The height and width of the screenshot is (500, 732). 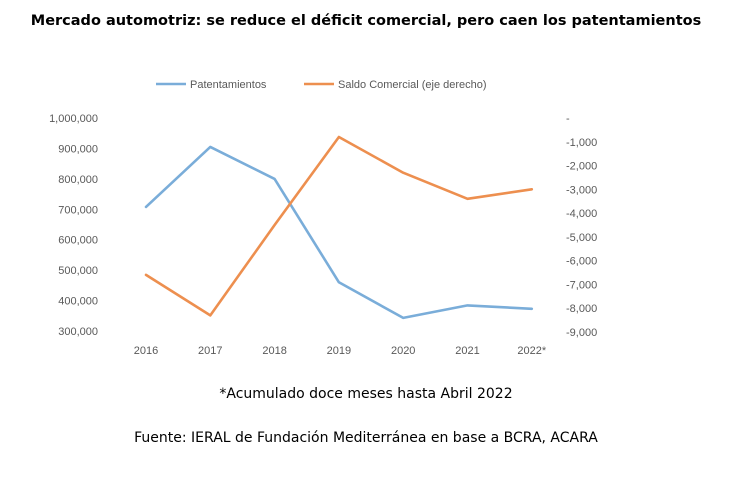 What do you see at coordinates (78, 302) in the screenshot?
I see `y-left-tick-label: 400,000` at bounding box center [78, 302].